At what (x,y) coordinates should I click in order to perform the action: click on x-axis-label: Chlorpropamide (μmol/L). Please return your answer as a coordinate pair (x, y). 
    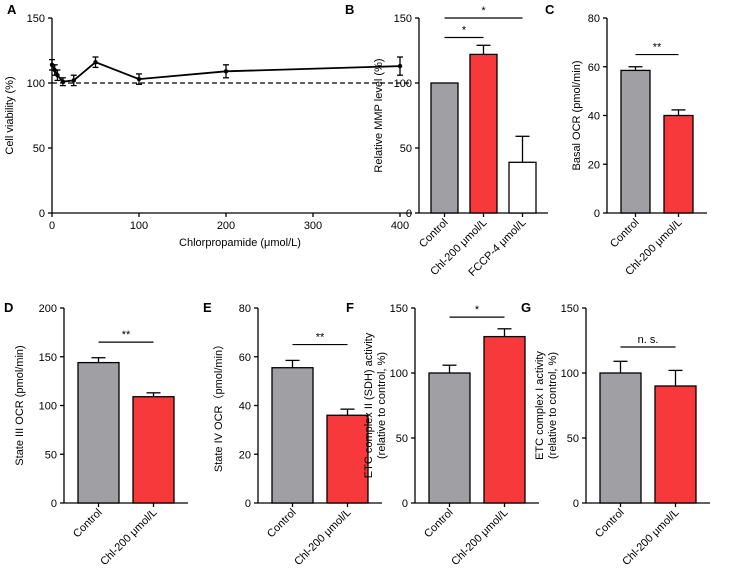
    Looking at the image, I should click on (240, 243).